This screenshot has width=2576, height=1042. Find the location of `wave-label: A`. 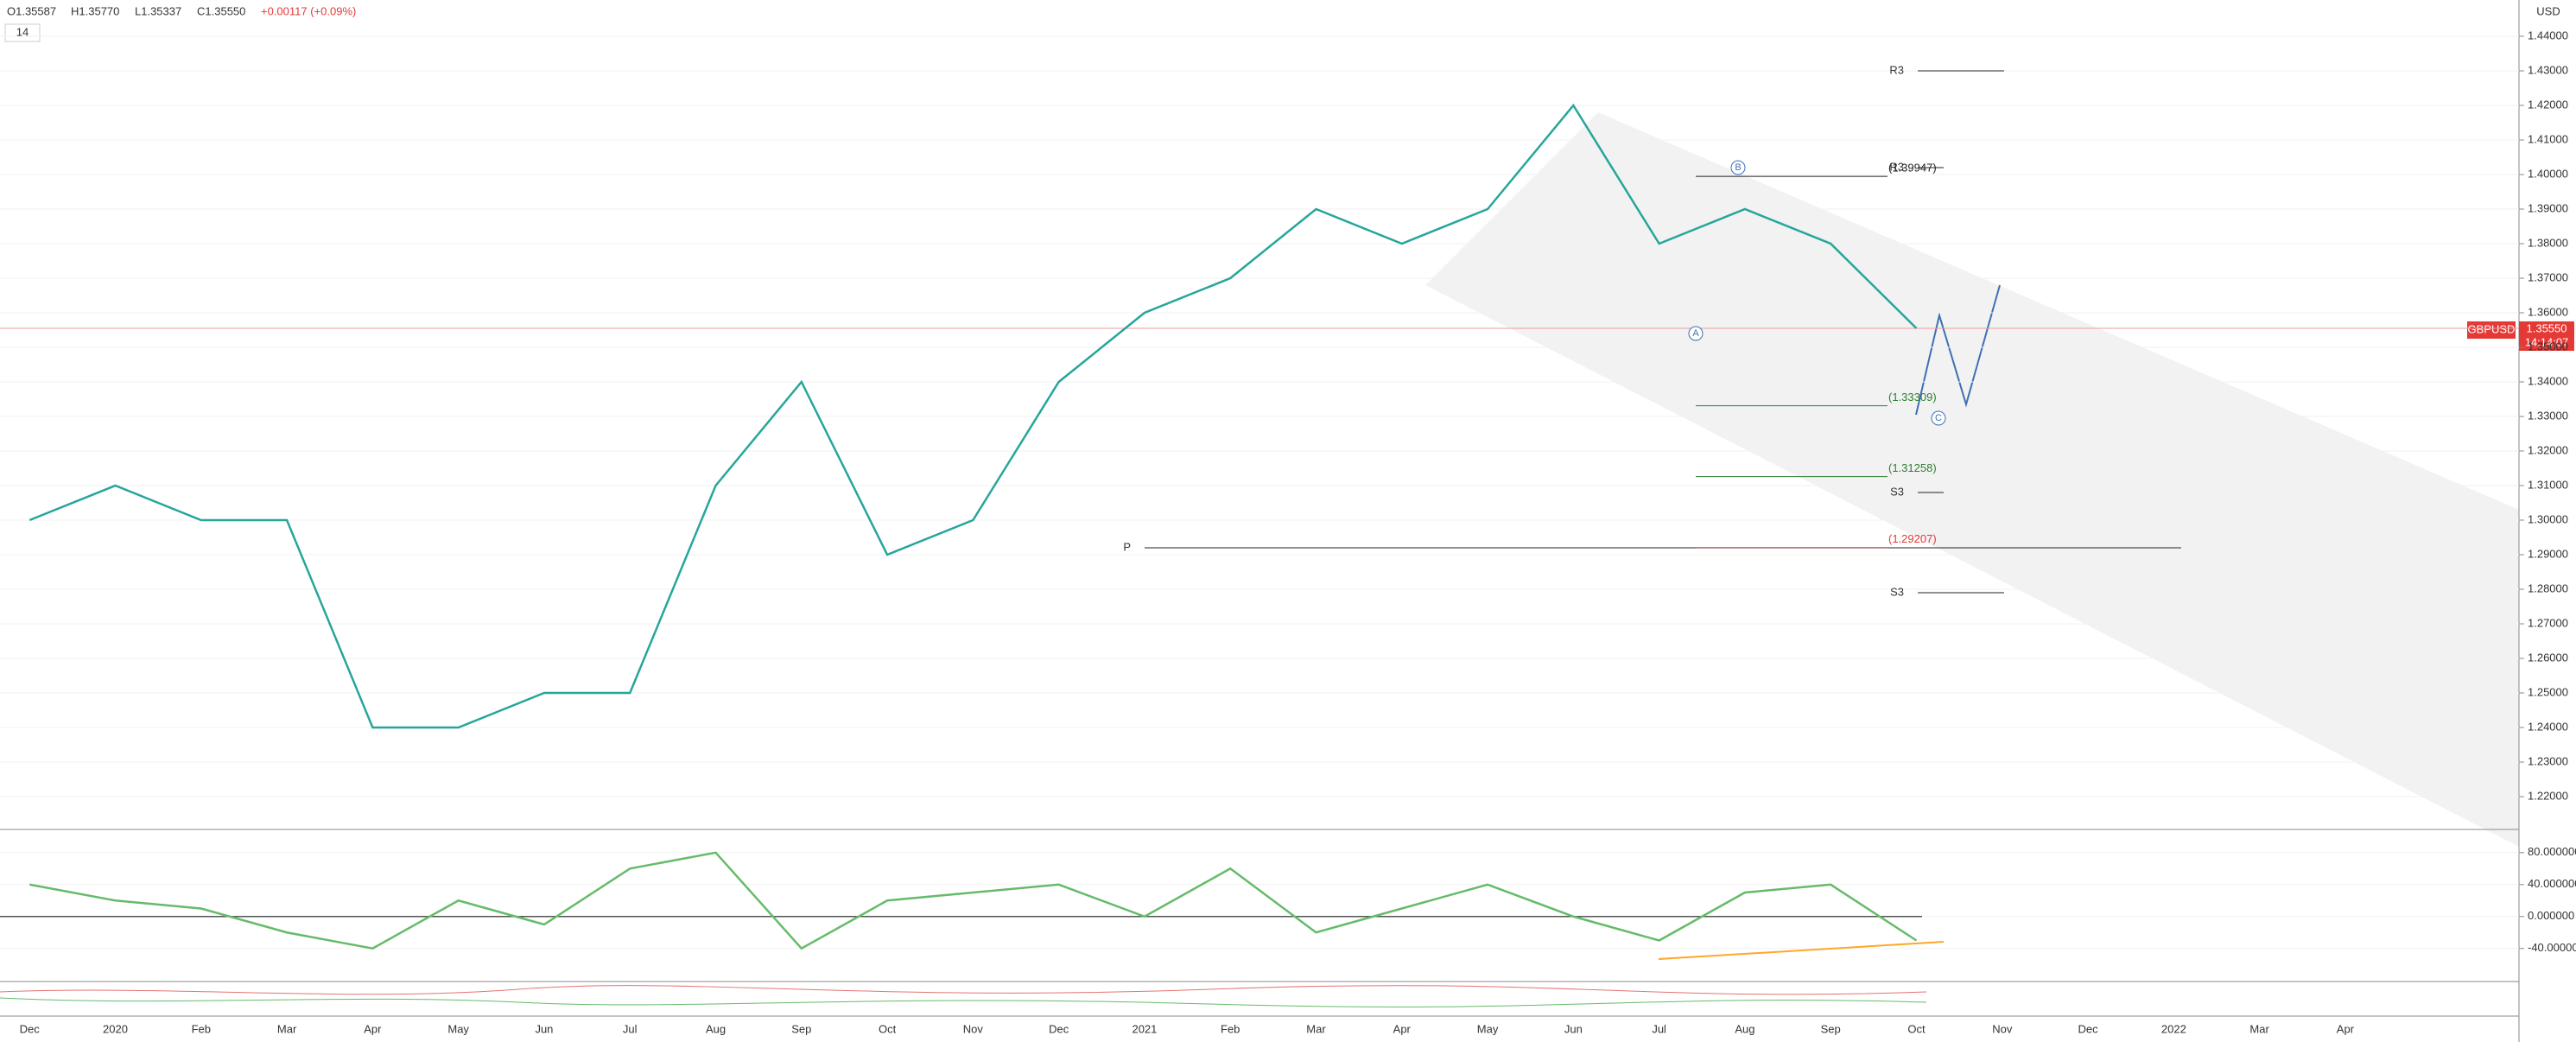

wave-label: A is located at coordinates (1695, 333).